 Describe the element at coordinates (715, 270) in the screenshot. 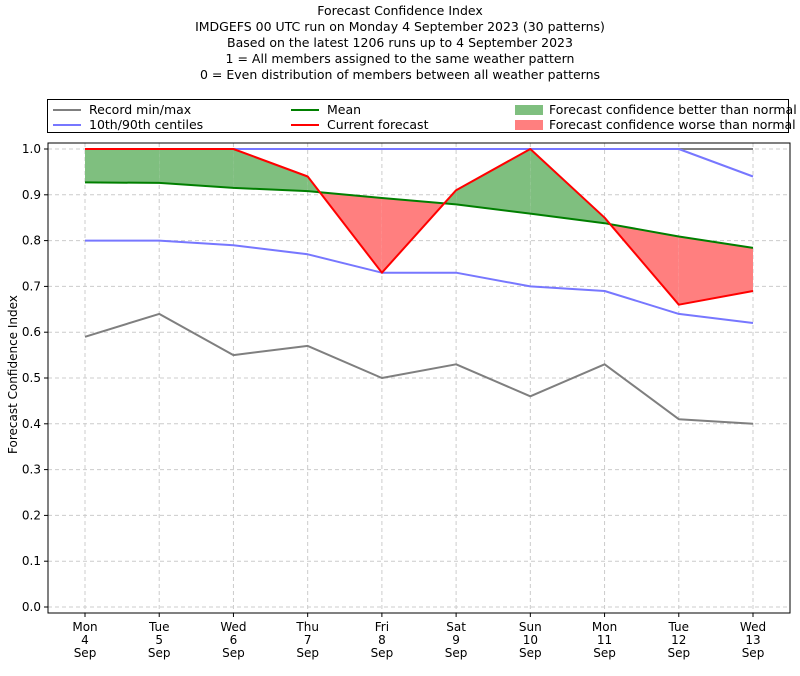

I see `fill-worse-than-normal` at that location.